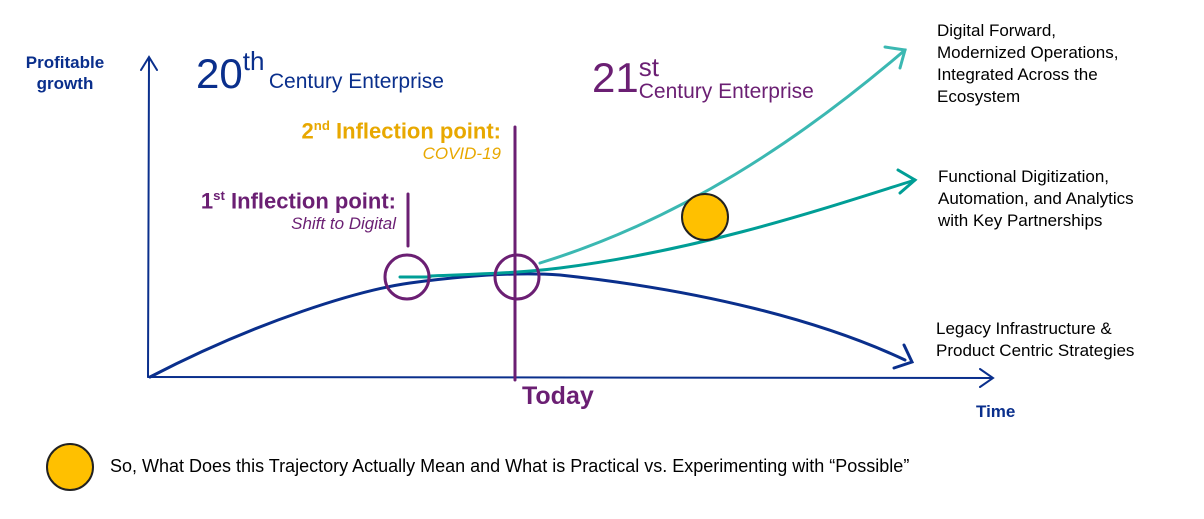  I want to click on x-axis-label: Time, so click(996, 411).